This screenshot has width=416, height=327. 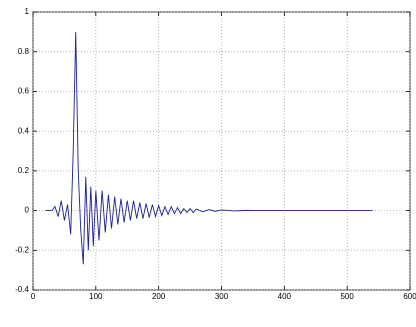 I want to click on x-tick-label: 100, so click(x=96, y=296).